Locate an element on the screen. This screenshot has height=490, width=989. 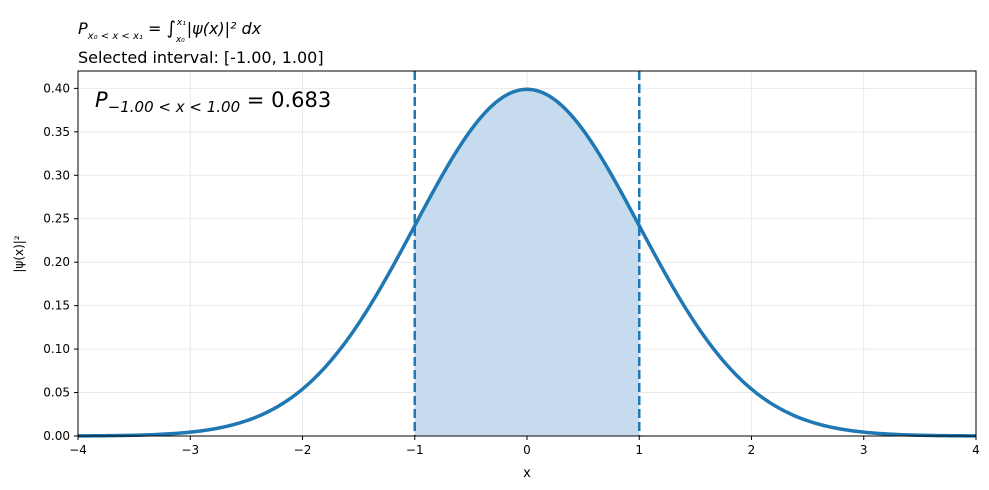
title-integrand: |ψ(x)|² dx is located at coordinates (224, 28).